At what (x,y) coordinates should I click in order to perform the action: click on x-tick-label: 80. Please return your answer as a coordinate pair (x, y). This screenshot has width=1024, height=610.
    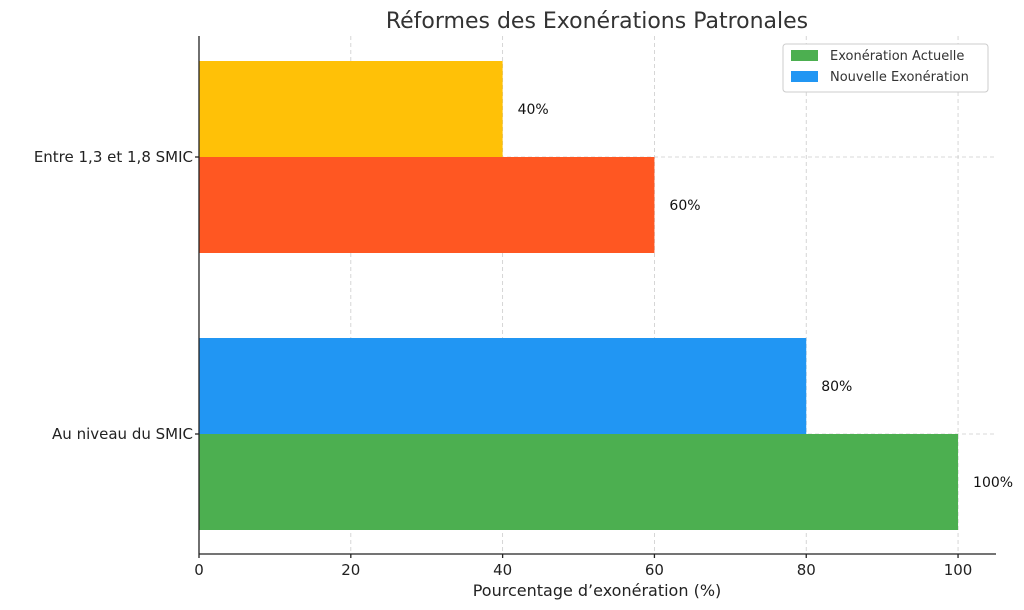
    Looking at the image, I should click on (806, 570).